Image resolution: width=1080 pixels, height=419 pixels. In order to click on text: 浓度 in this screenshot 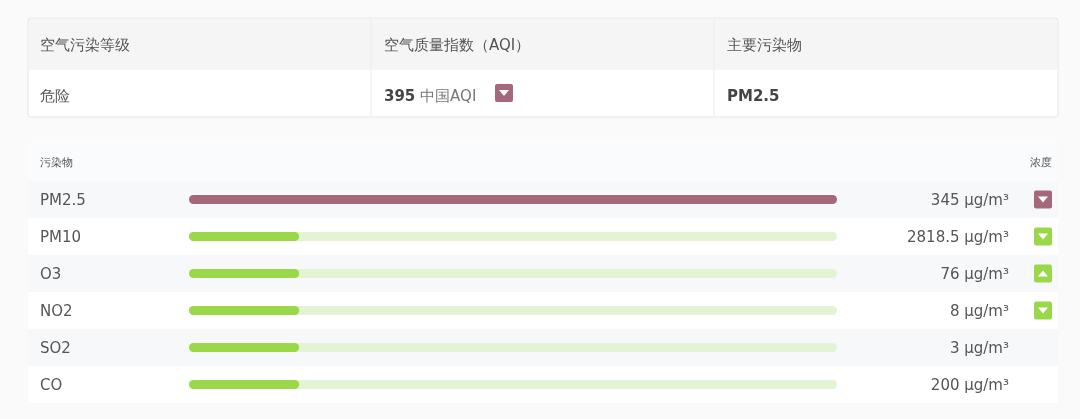, I will do `click(1041, 162)`.